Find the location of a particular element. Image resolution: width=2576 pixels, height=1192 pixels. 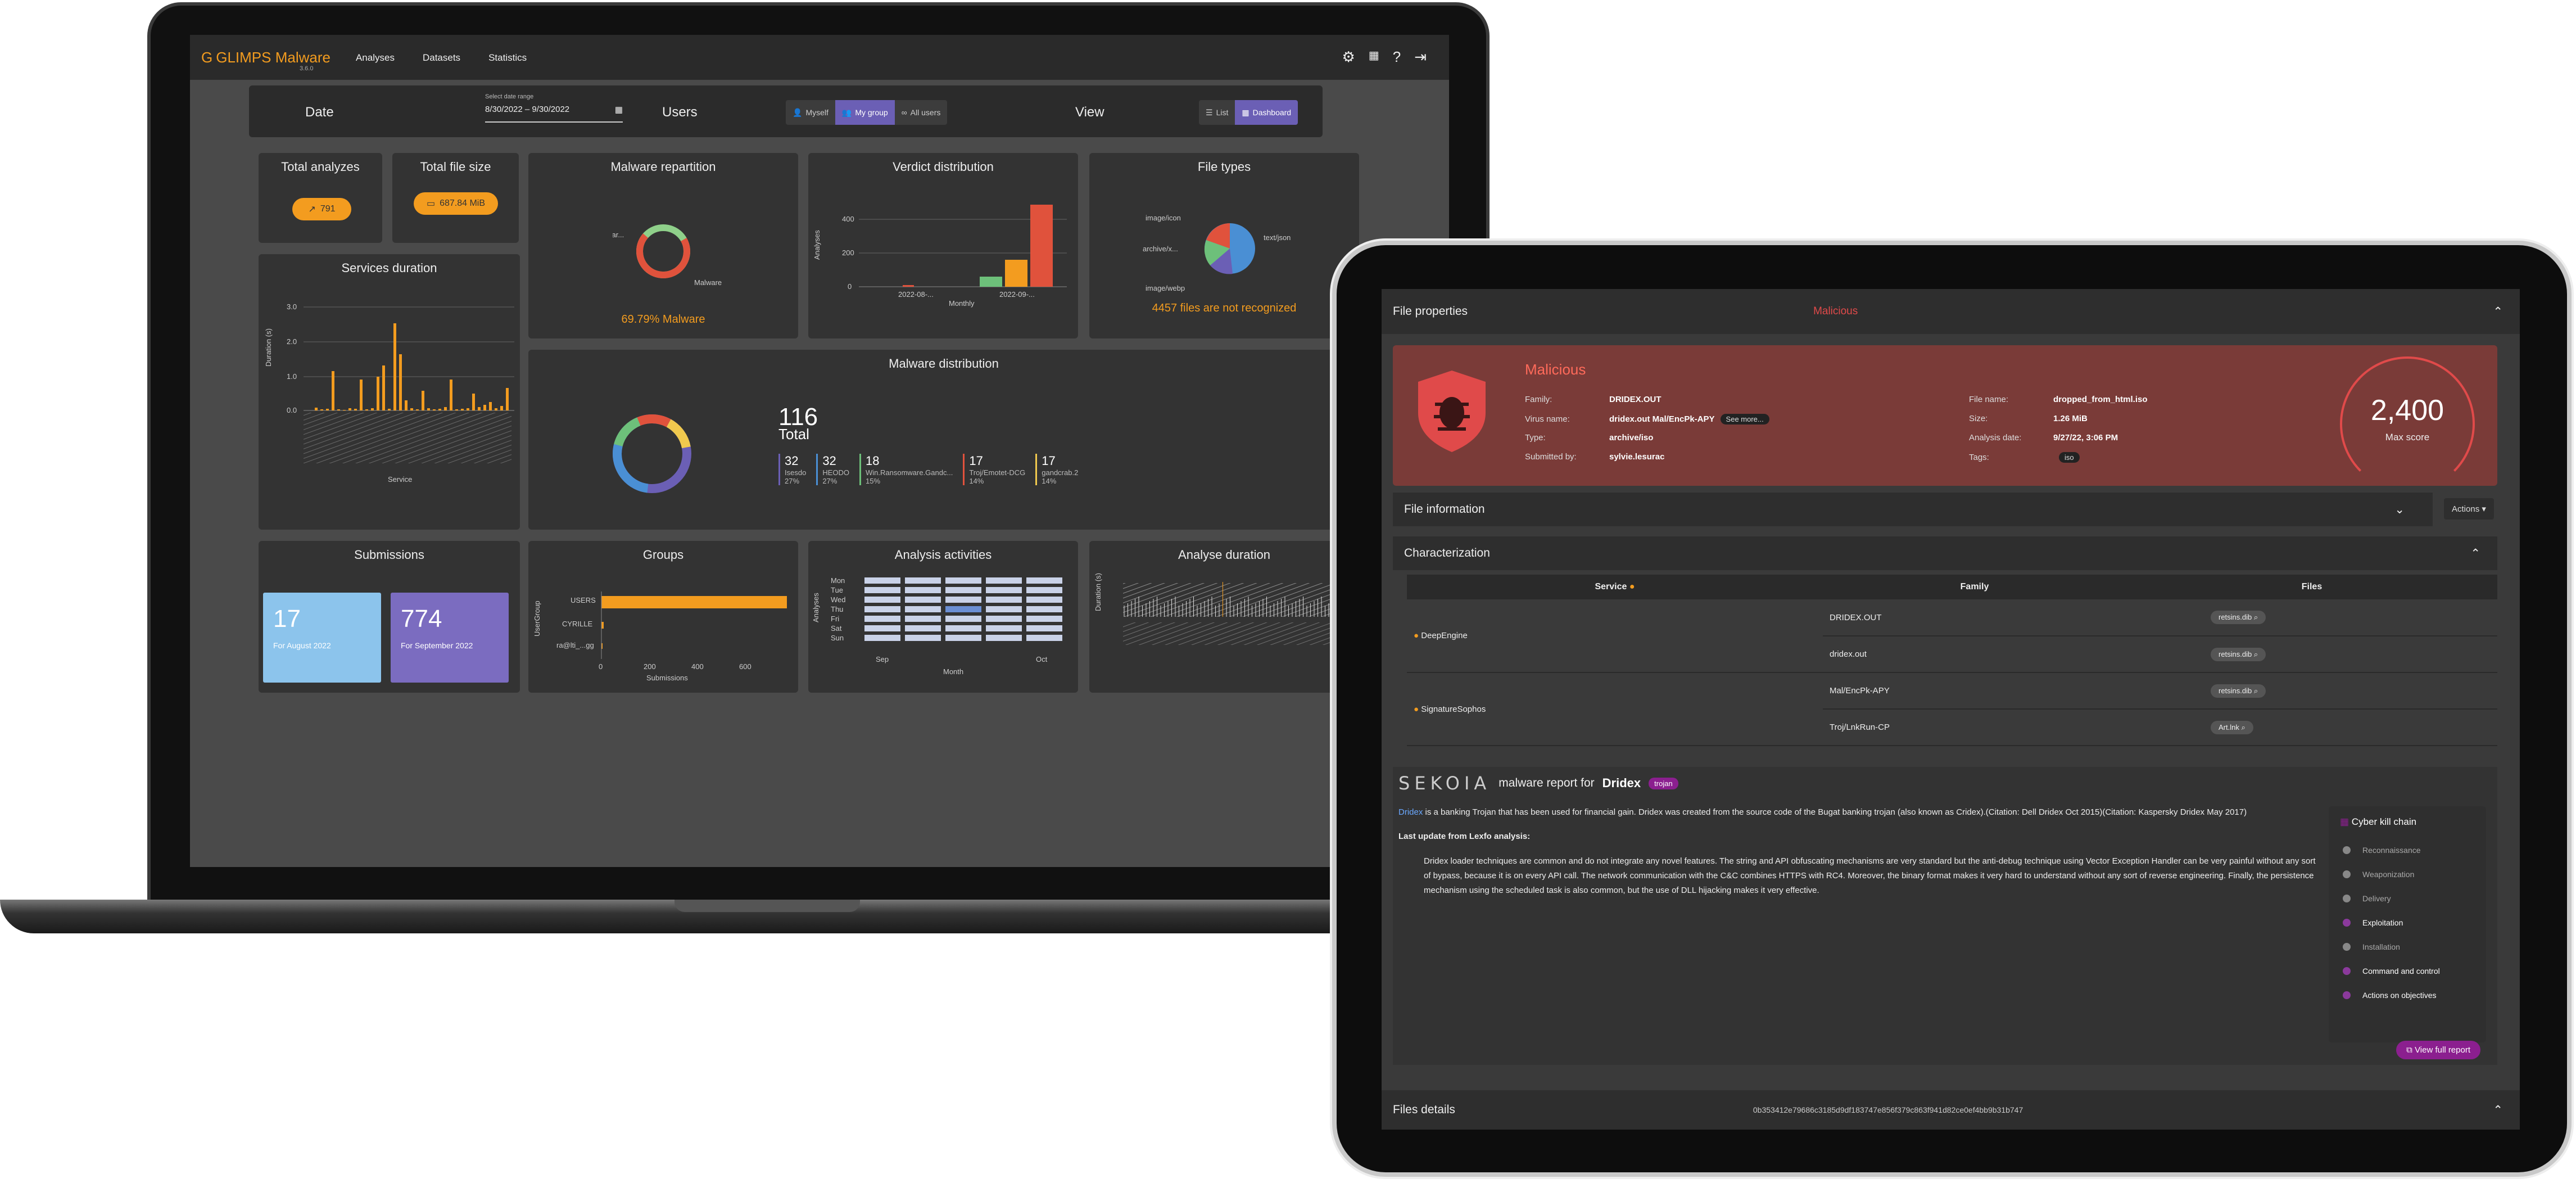

nav-datasets: Datasets is located at coordinates (441, 57).